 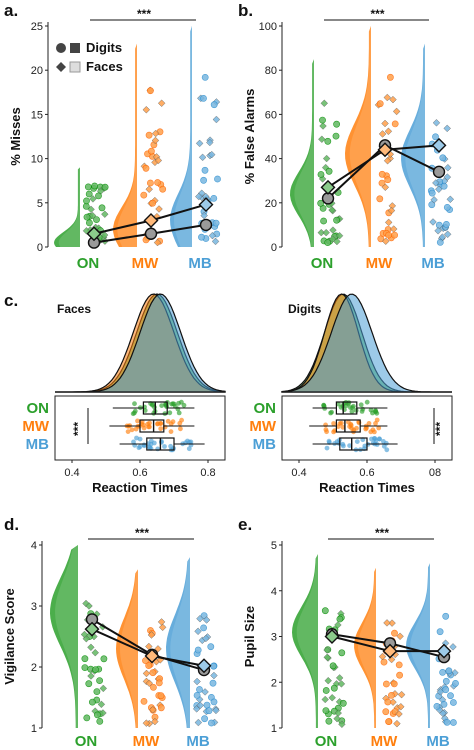 I want to click on y-axis-label: Vigilance Score, so click(x=9, y=636).